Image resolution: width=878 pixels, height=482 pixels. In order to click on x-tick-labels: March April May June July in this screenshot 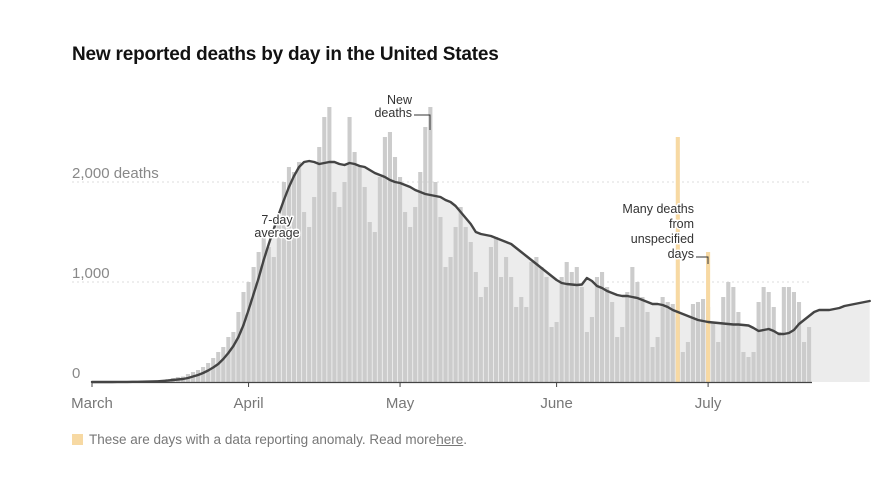, I will do `click(396, 397)`.